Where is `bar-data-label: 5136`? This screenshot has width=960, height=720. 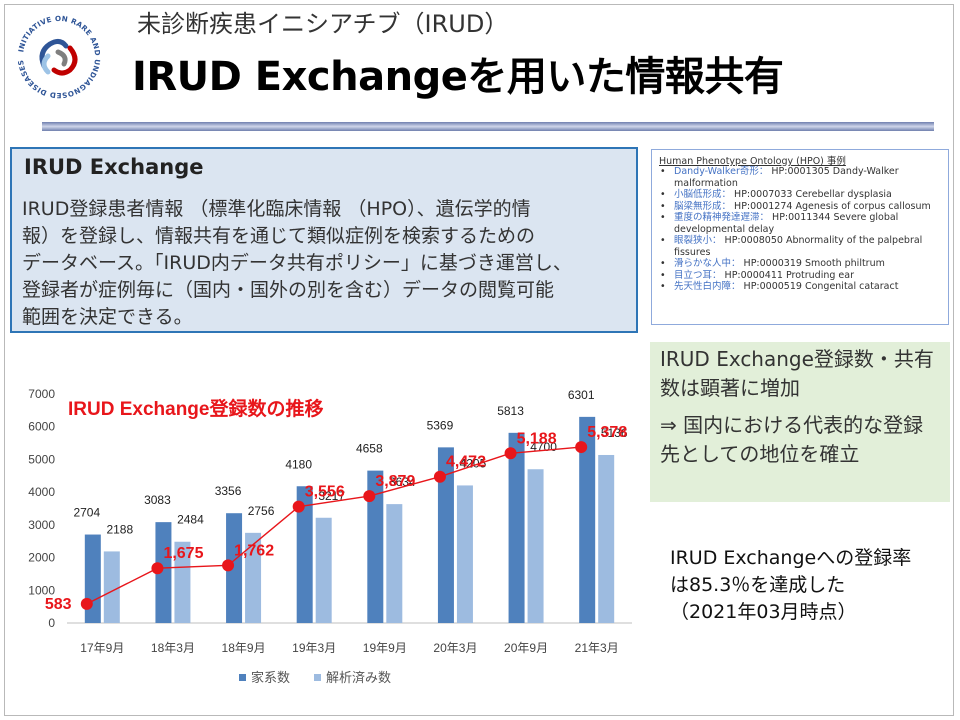
bar-data-label: 5136 is located at coordinates (614, 433).